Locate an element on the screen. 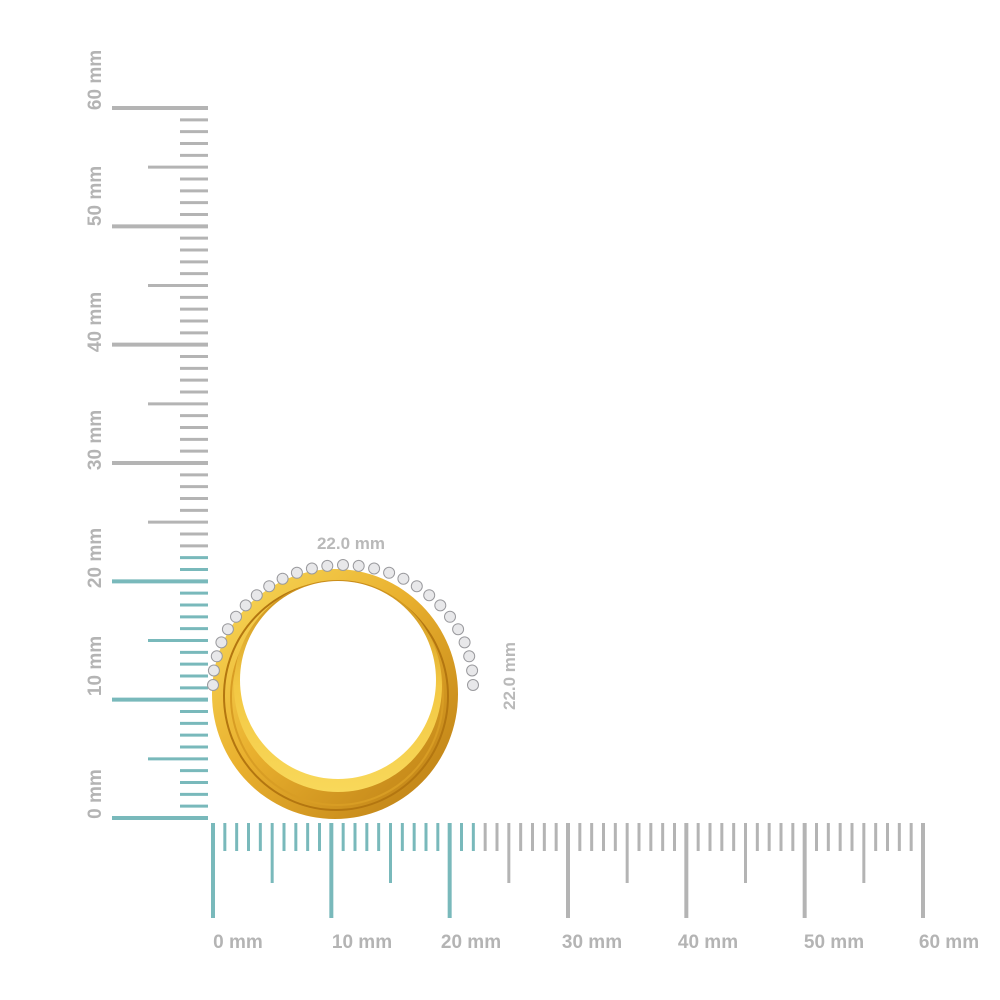 This screenshot has width=1000, height=1000. y-label-10: 10 mm is located at coordinates (95, 666).